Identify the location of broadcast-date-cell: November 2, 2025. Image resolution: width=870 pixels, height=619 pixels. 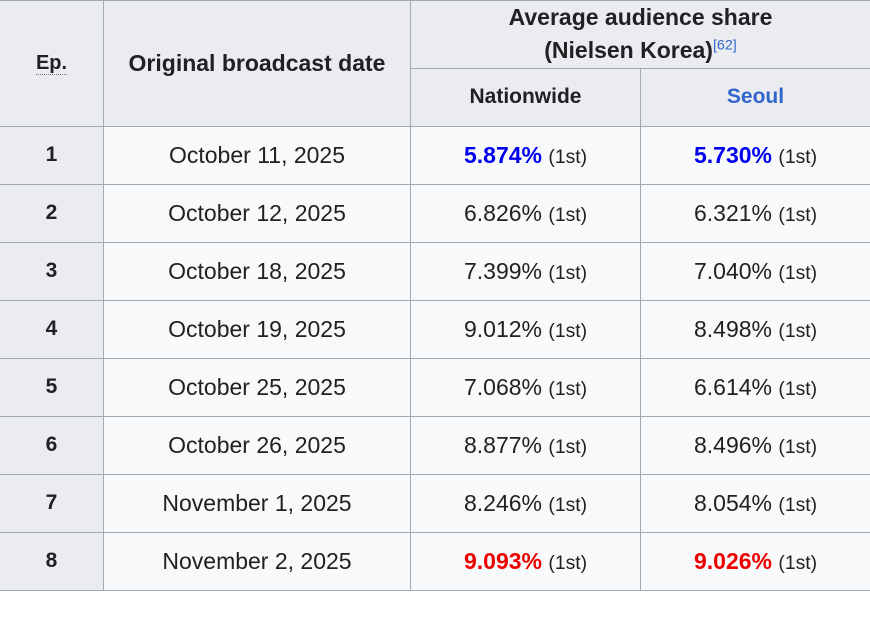
(257, 561).